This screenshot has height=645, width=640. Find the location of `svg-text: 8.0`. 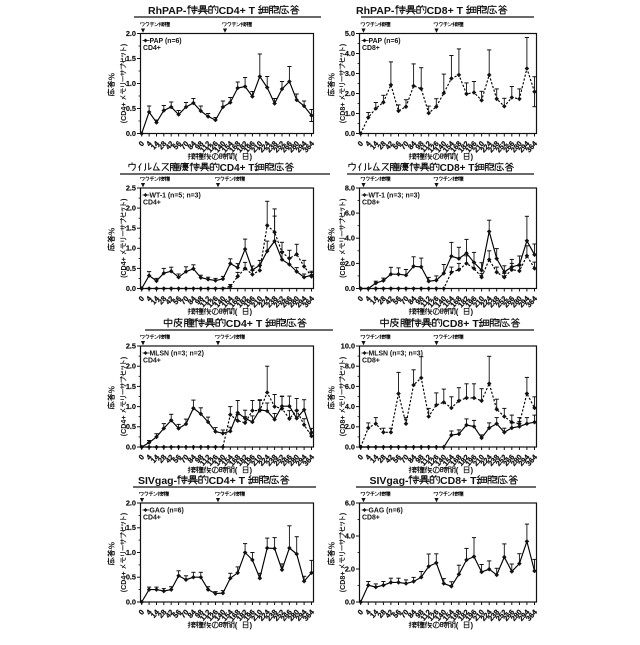

svg-text: 8.0 is located at coordinates (350, 366).